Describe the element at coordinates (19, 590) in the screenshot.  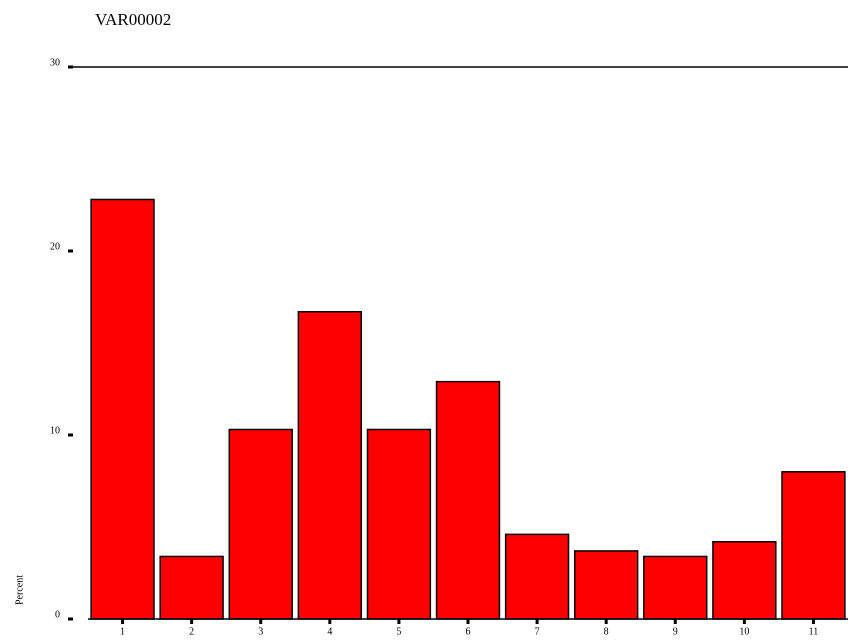
I see `y-axis-label: Percent` at that location.